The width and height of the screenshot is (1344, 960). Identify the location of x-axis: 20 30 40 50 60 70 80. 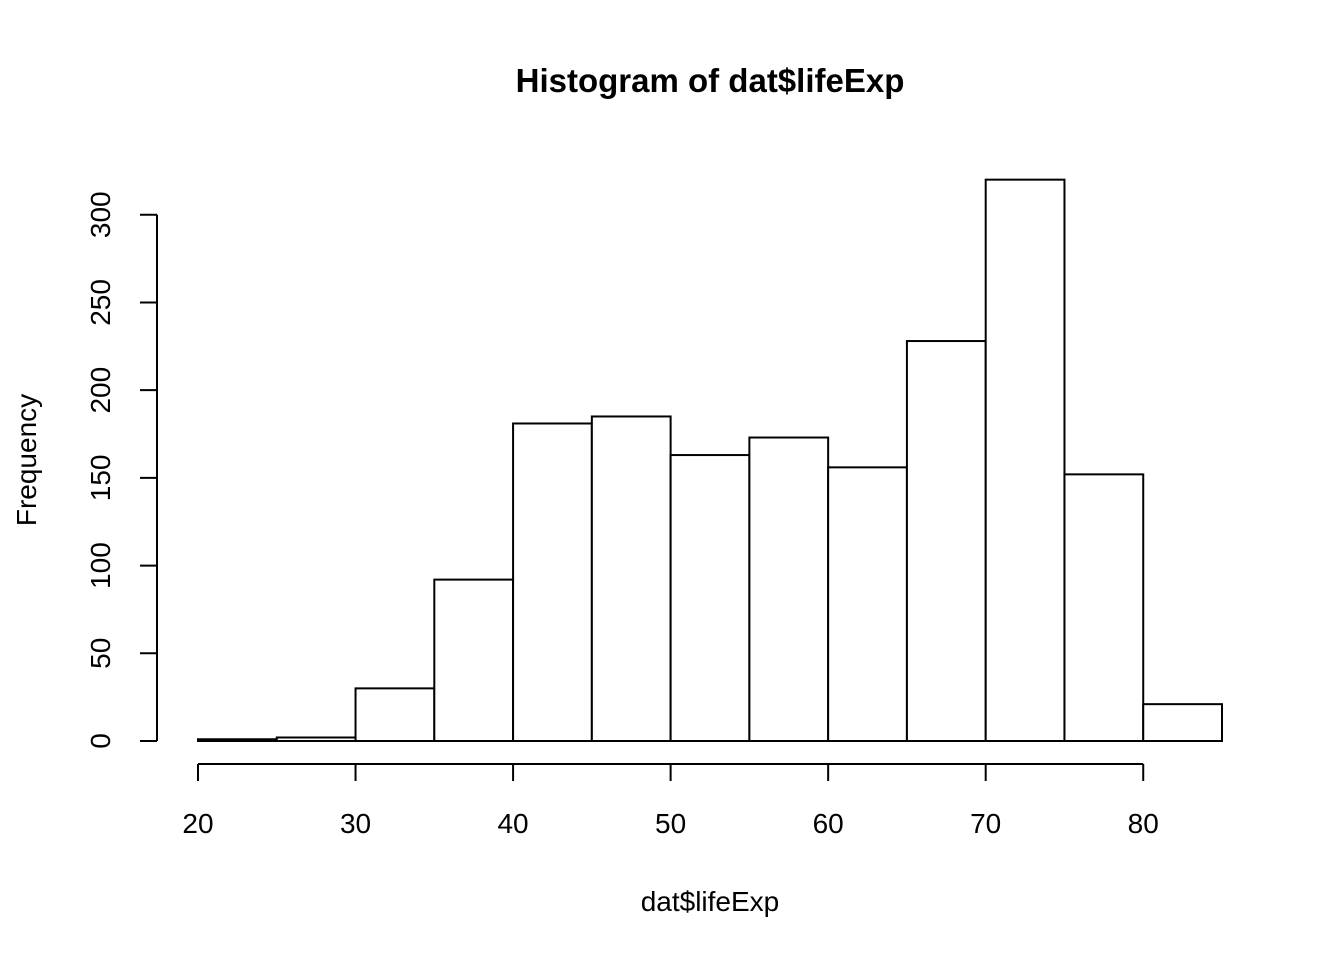
(670, 801).